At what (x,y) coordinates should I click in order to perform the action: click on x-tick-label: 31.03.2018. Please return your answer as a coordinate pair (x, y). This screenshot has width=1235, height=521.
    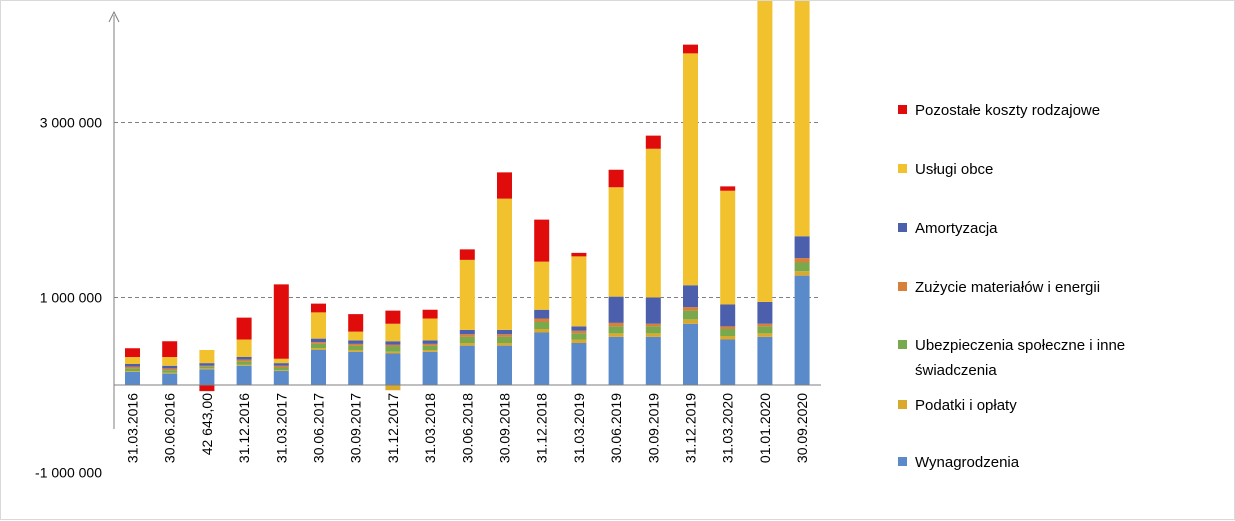
    Looking at the image, I should click on (430, 428).